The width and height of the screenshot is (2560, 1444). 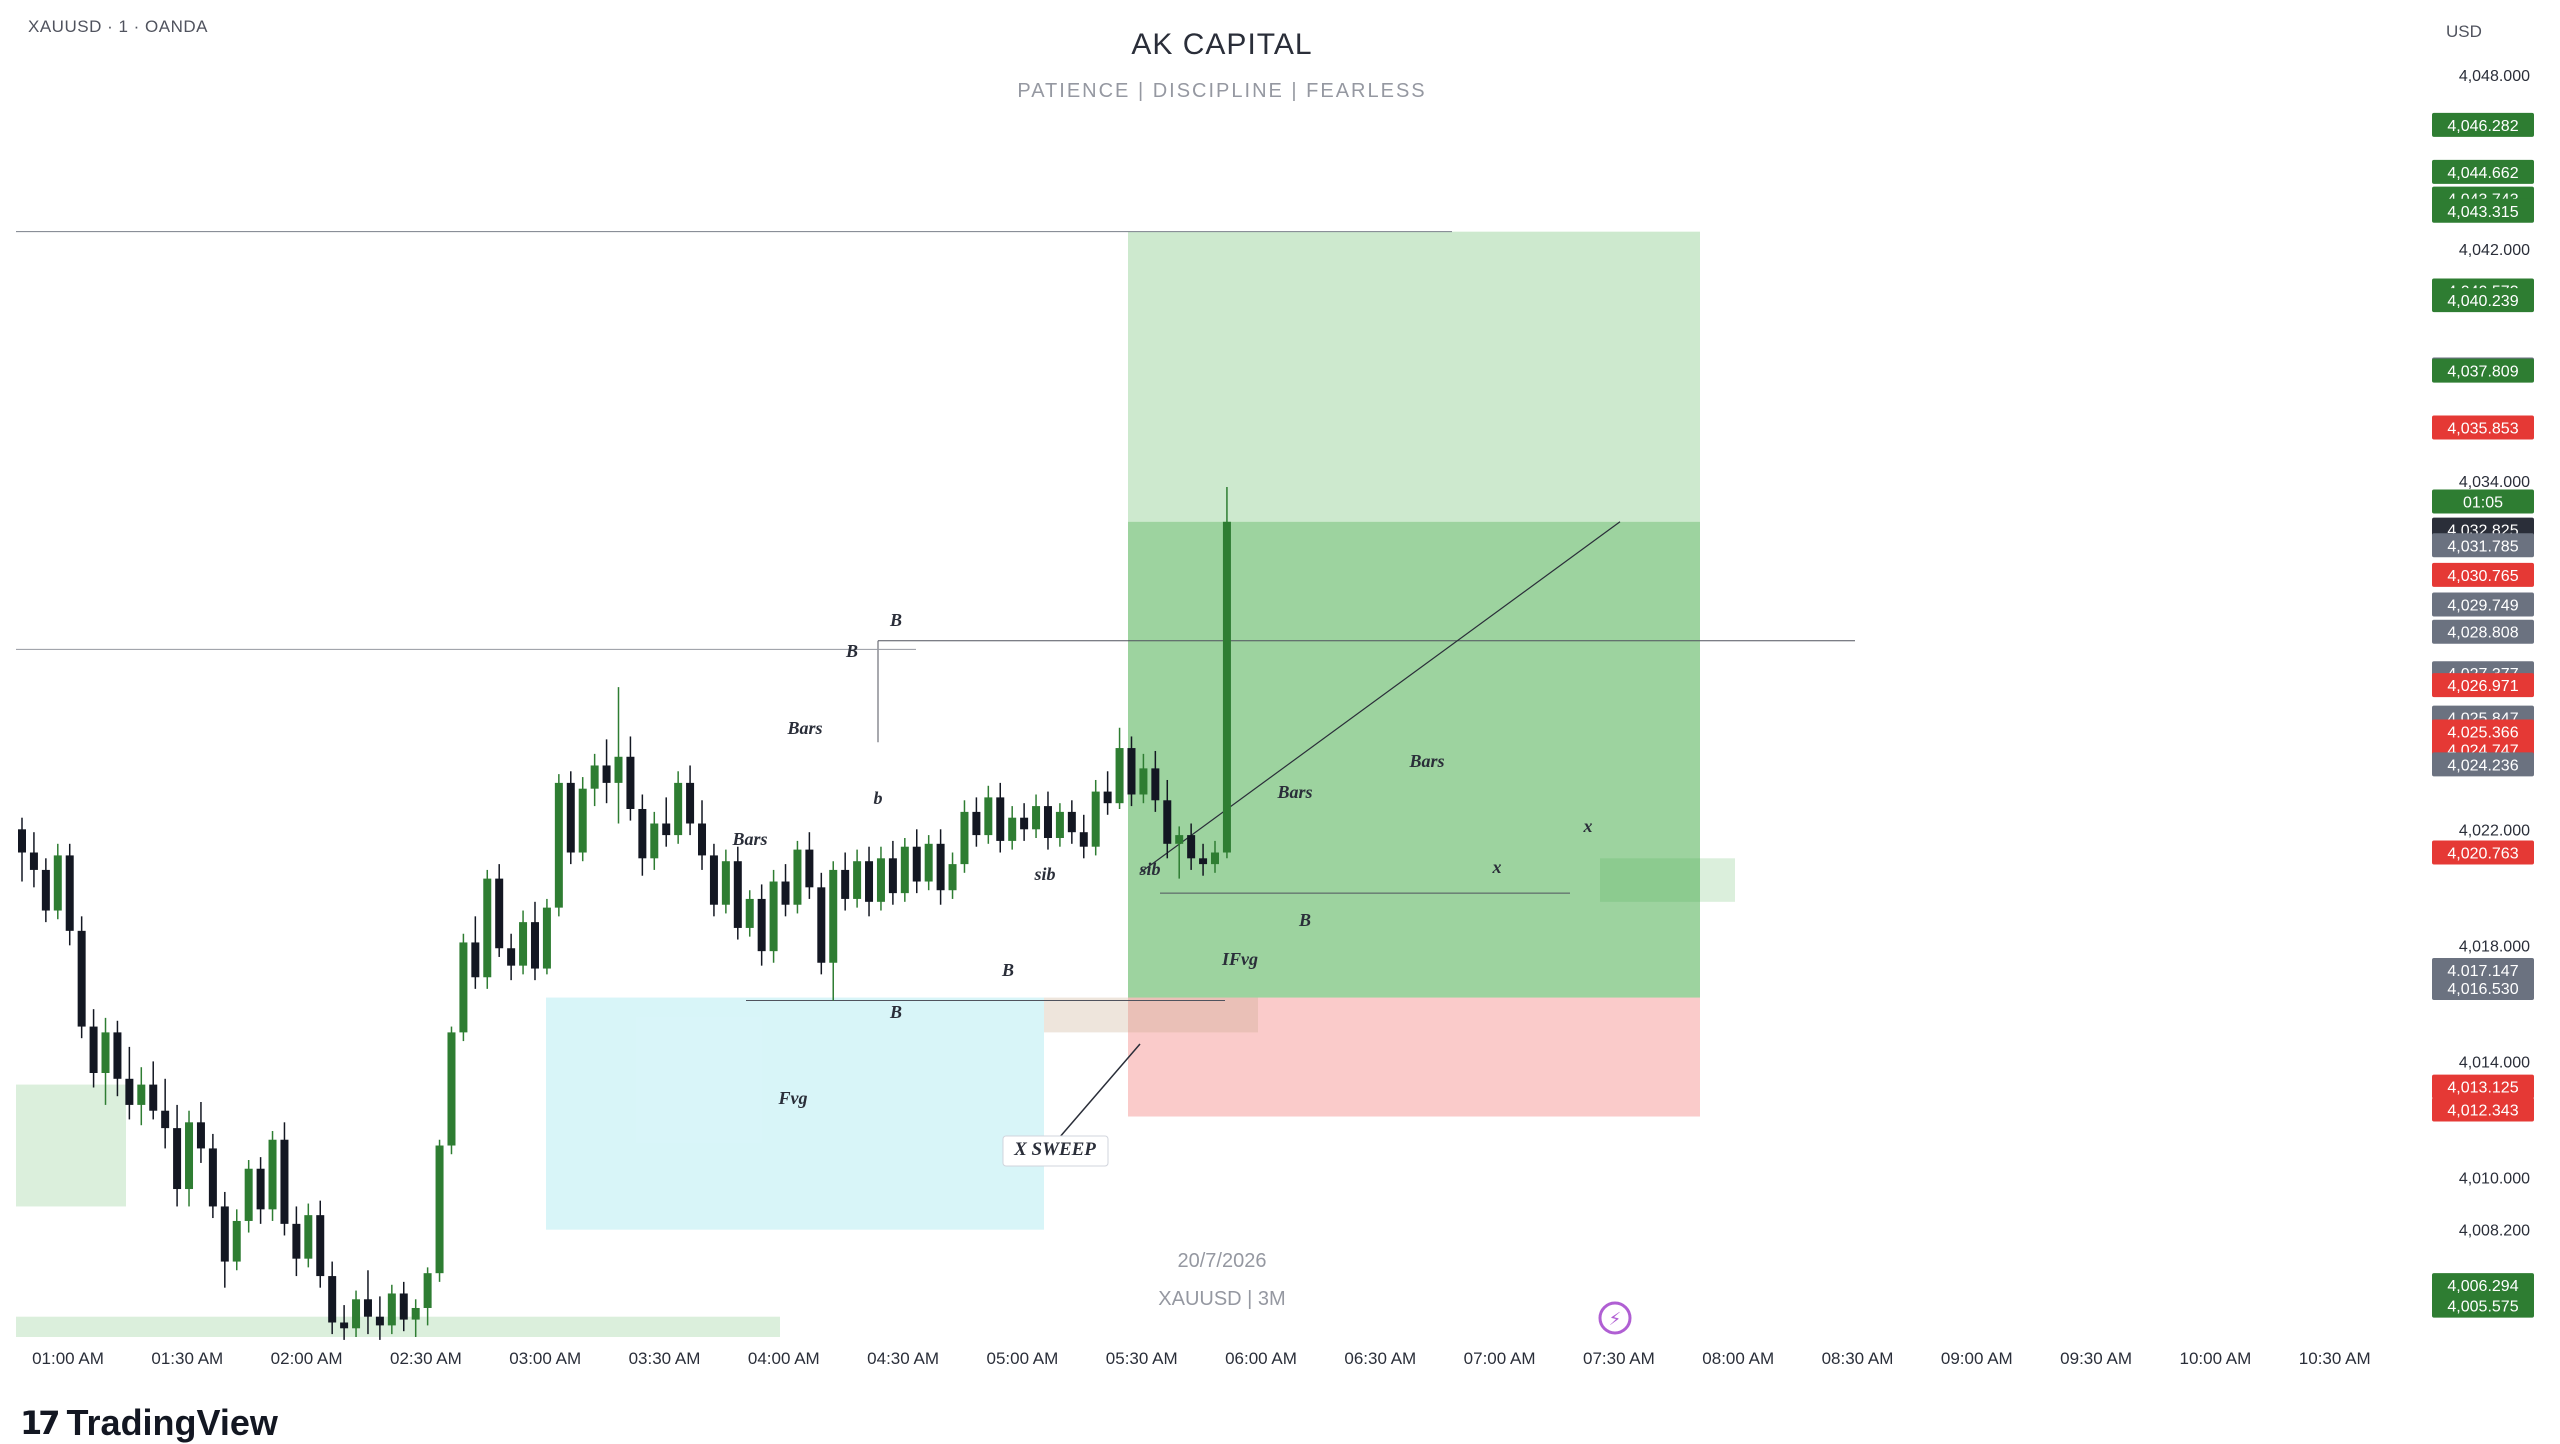 I want to click on fvg-label: Fvg, so click(x=793, y=1098).